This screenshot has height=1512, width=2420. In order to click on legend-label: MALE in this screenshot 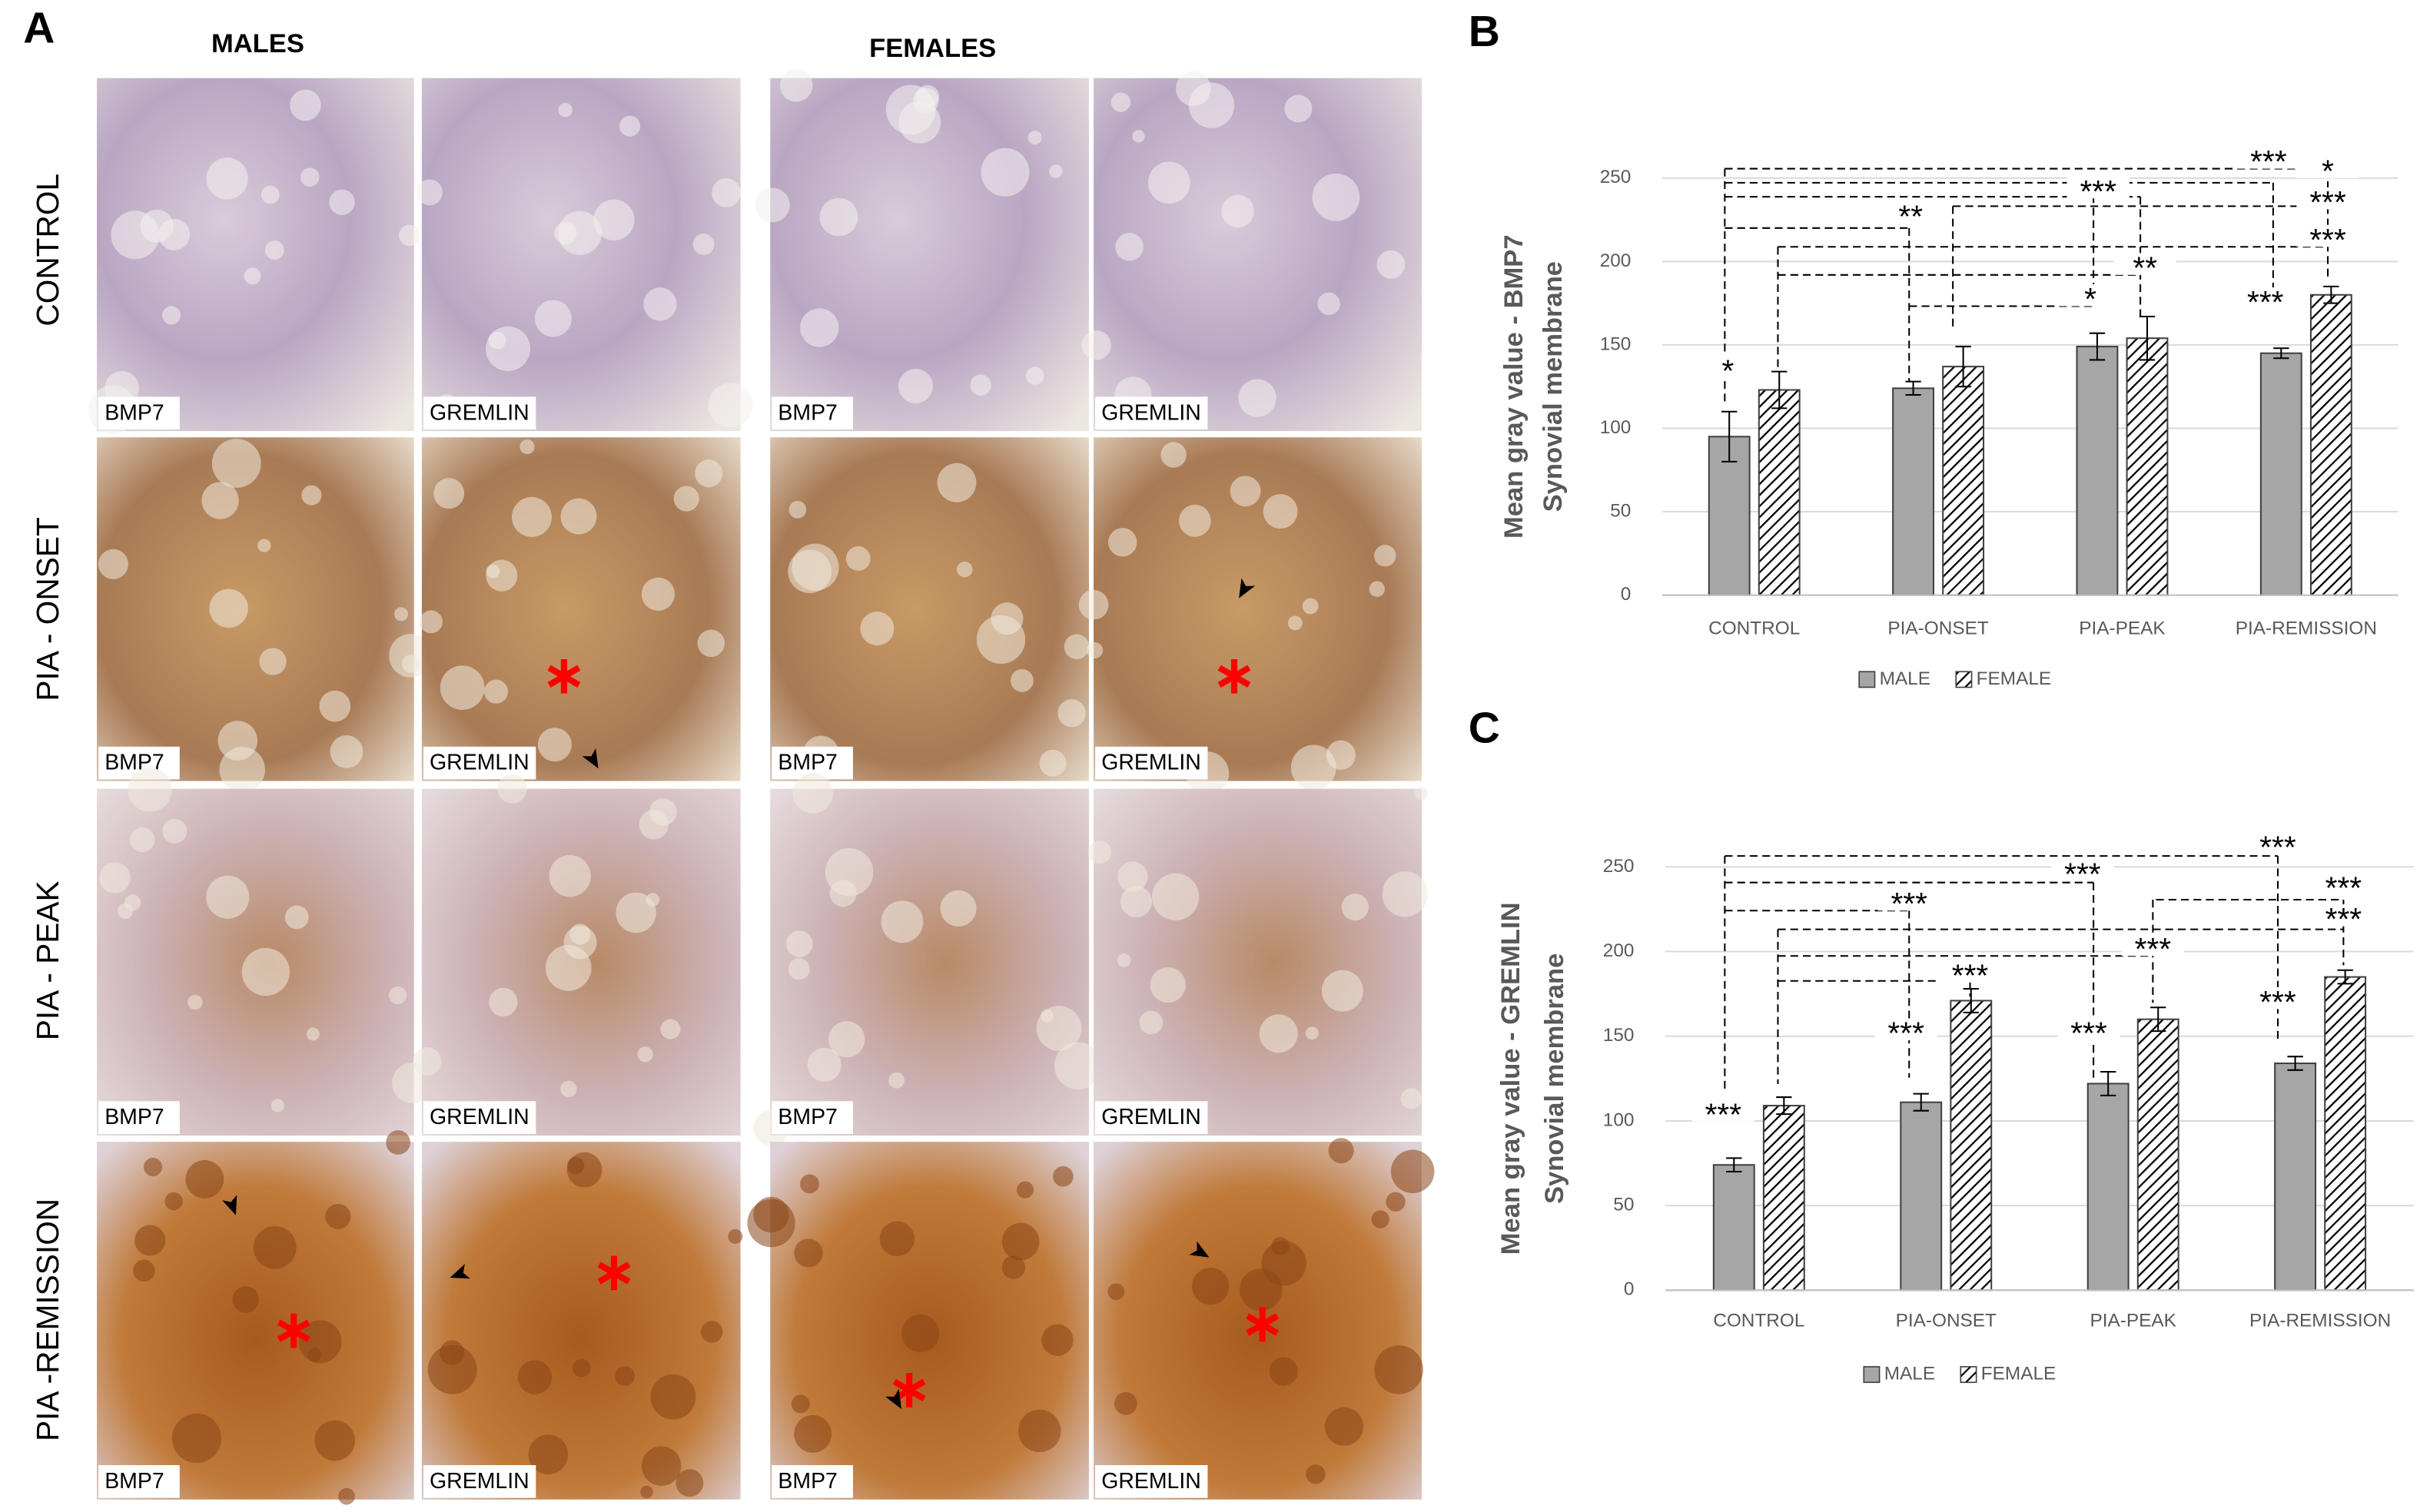, I will do `click(1909, 1374)`.